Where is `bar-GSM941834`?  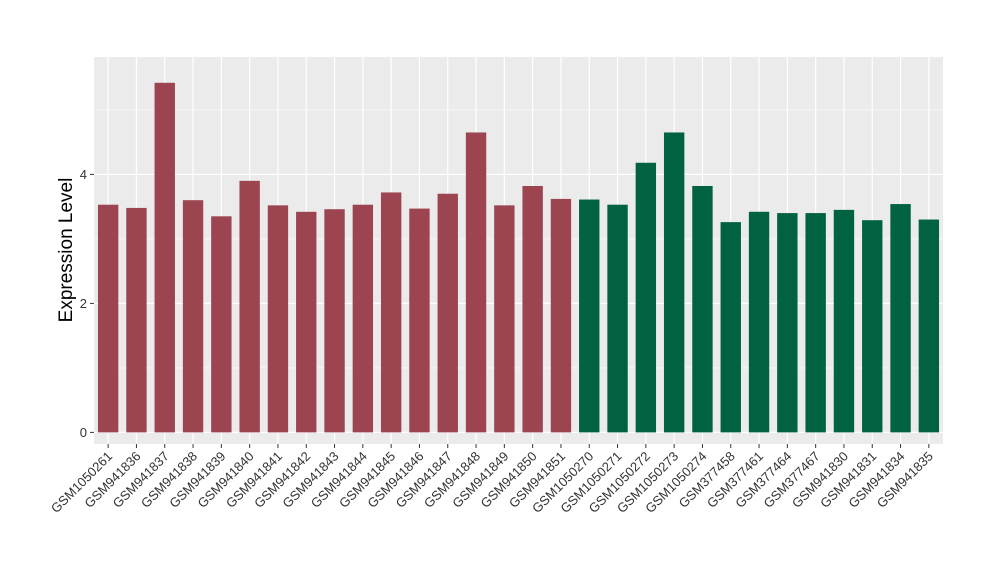 bar-GSM941834 is located at coordinates (900, 318).